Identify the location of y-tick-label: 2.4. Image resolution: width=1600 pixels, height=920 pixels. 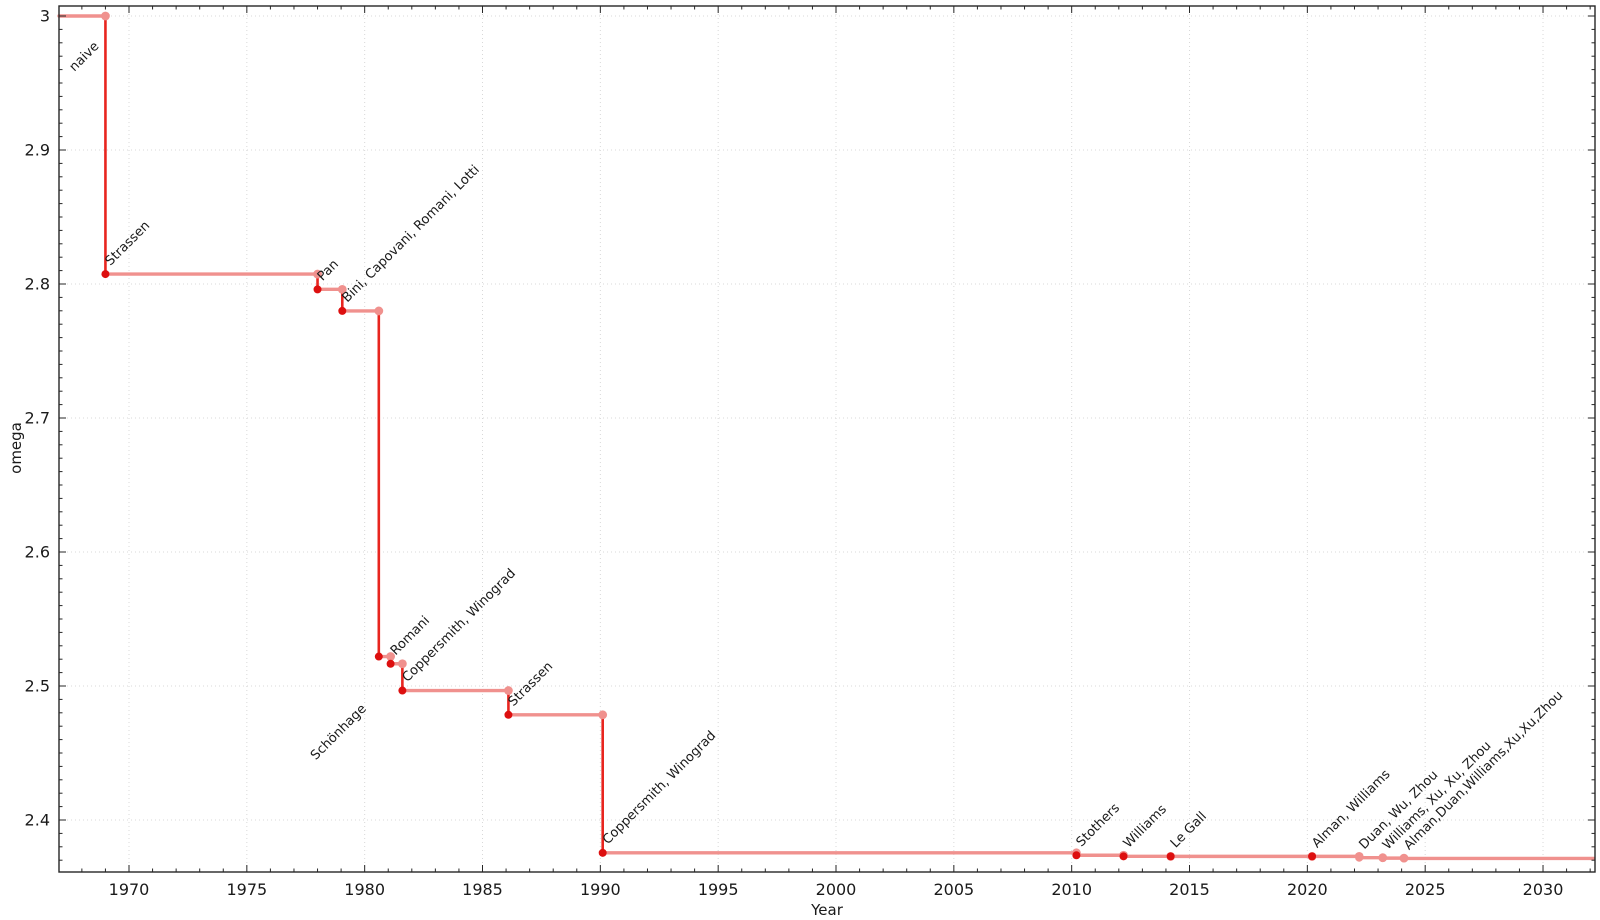
(37, 820).